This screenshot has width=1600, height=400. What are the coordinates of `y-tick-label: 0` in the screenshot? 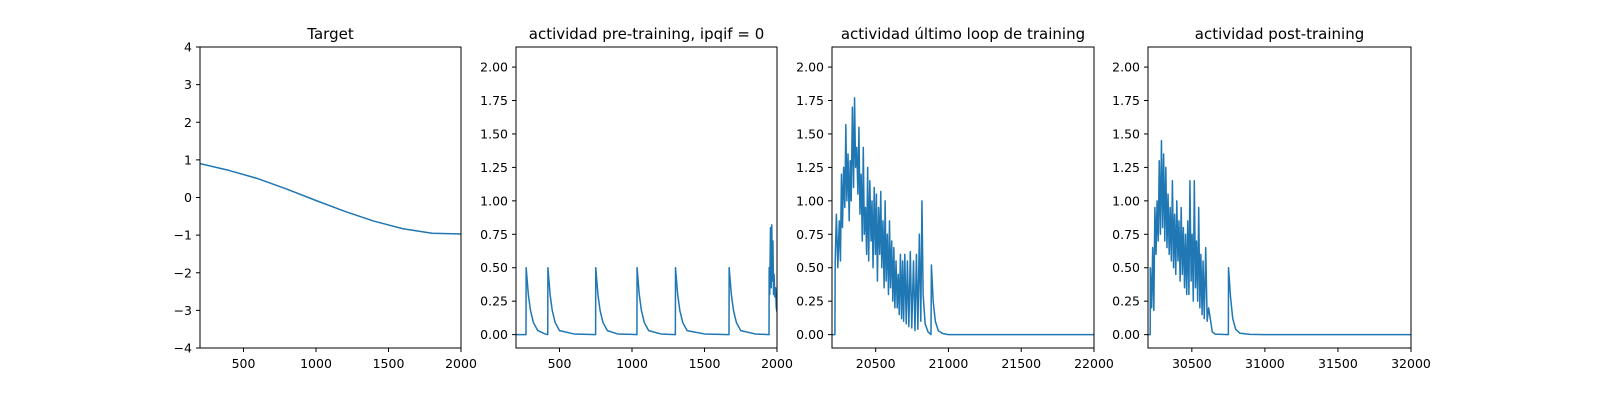 It's located at (188, 197).